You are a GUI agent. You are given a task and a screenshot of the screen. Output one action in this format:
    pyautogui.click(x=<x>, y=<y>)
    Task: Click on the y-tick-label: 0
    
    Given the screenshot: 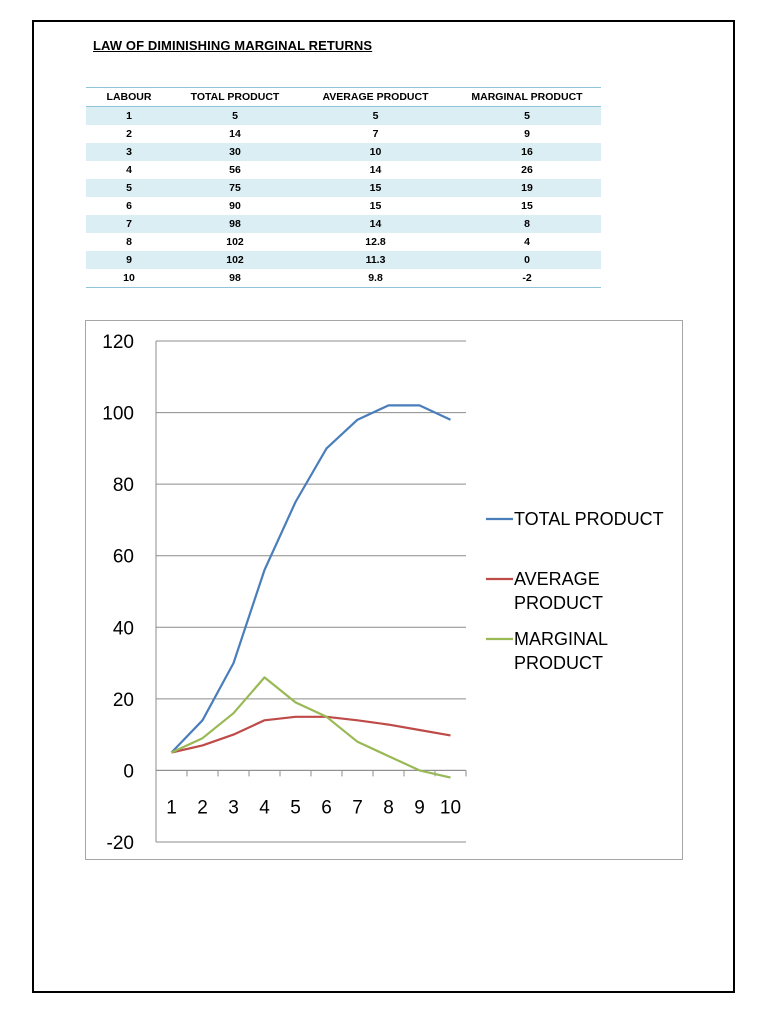 What is the action you would take?
    pyautogui.click(x=128, y=771)
    